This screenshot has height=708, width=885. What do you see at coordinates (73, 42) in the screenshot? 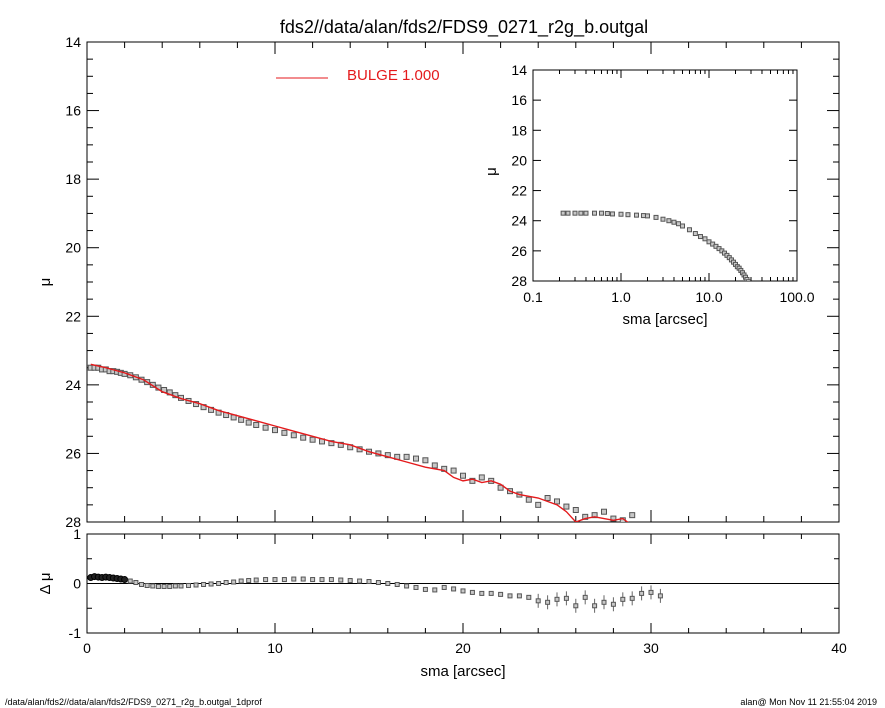
I see `main-y-tick-label: 14` at bounding box center [73, 42].